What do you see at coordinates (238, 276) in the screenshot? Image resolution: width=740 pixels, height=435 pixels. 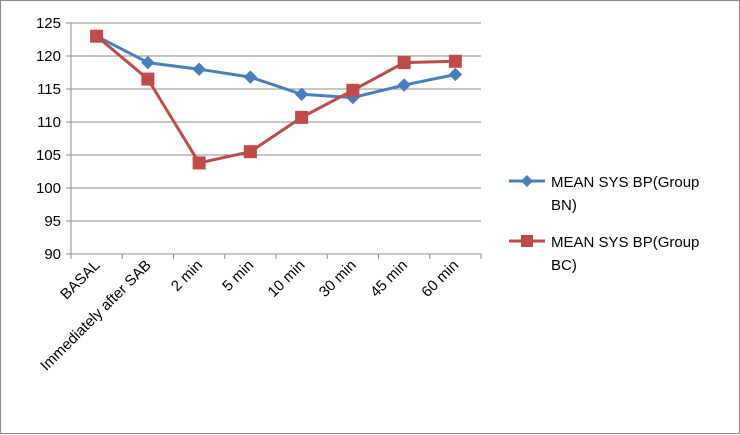 I see `x-tick-label: 5 min` at bounding box center [238, 276].